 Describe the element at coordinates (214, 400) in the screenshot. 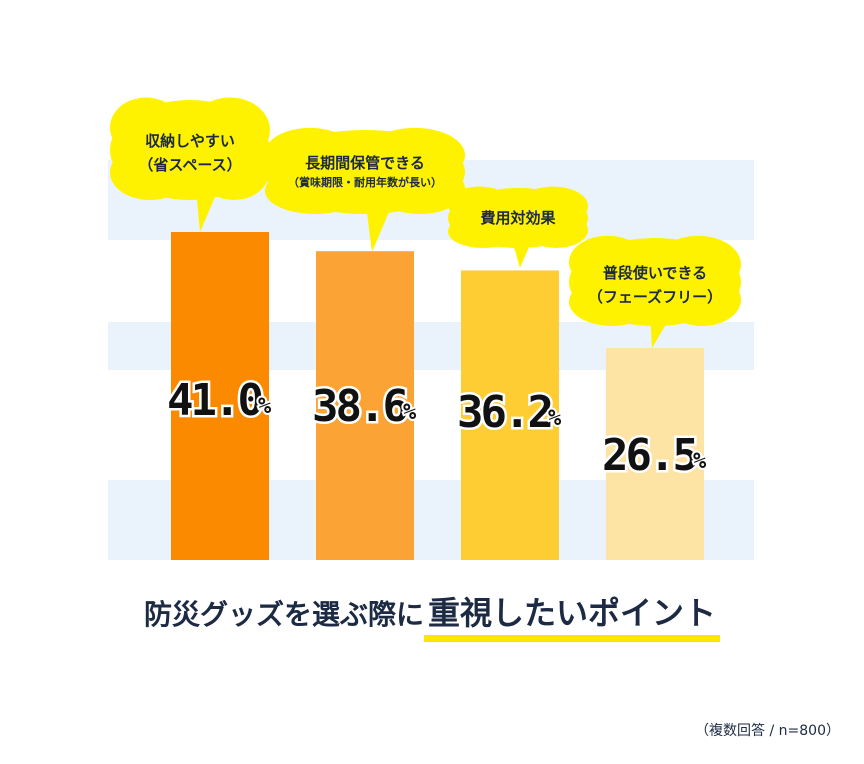

I see `value-label: 41.0` at that location.